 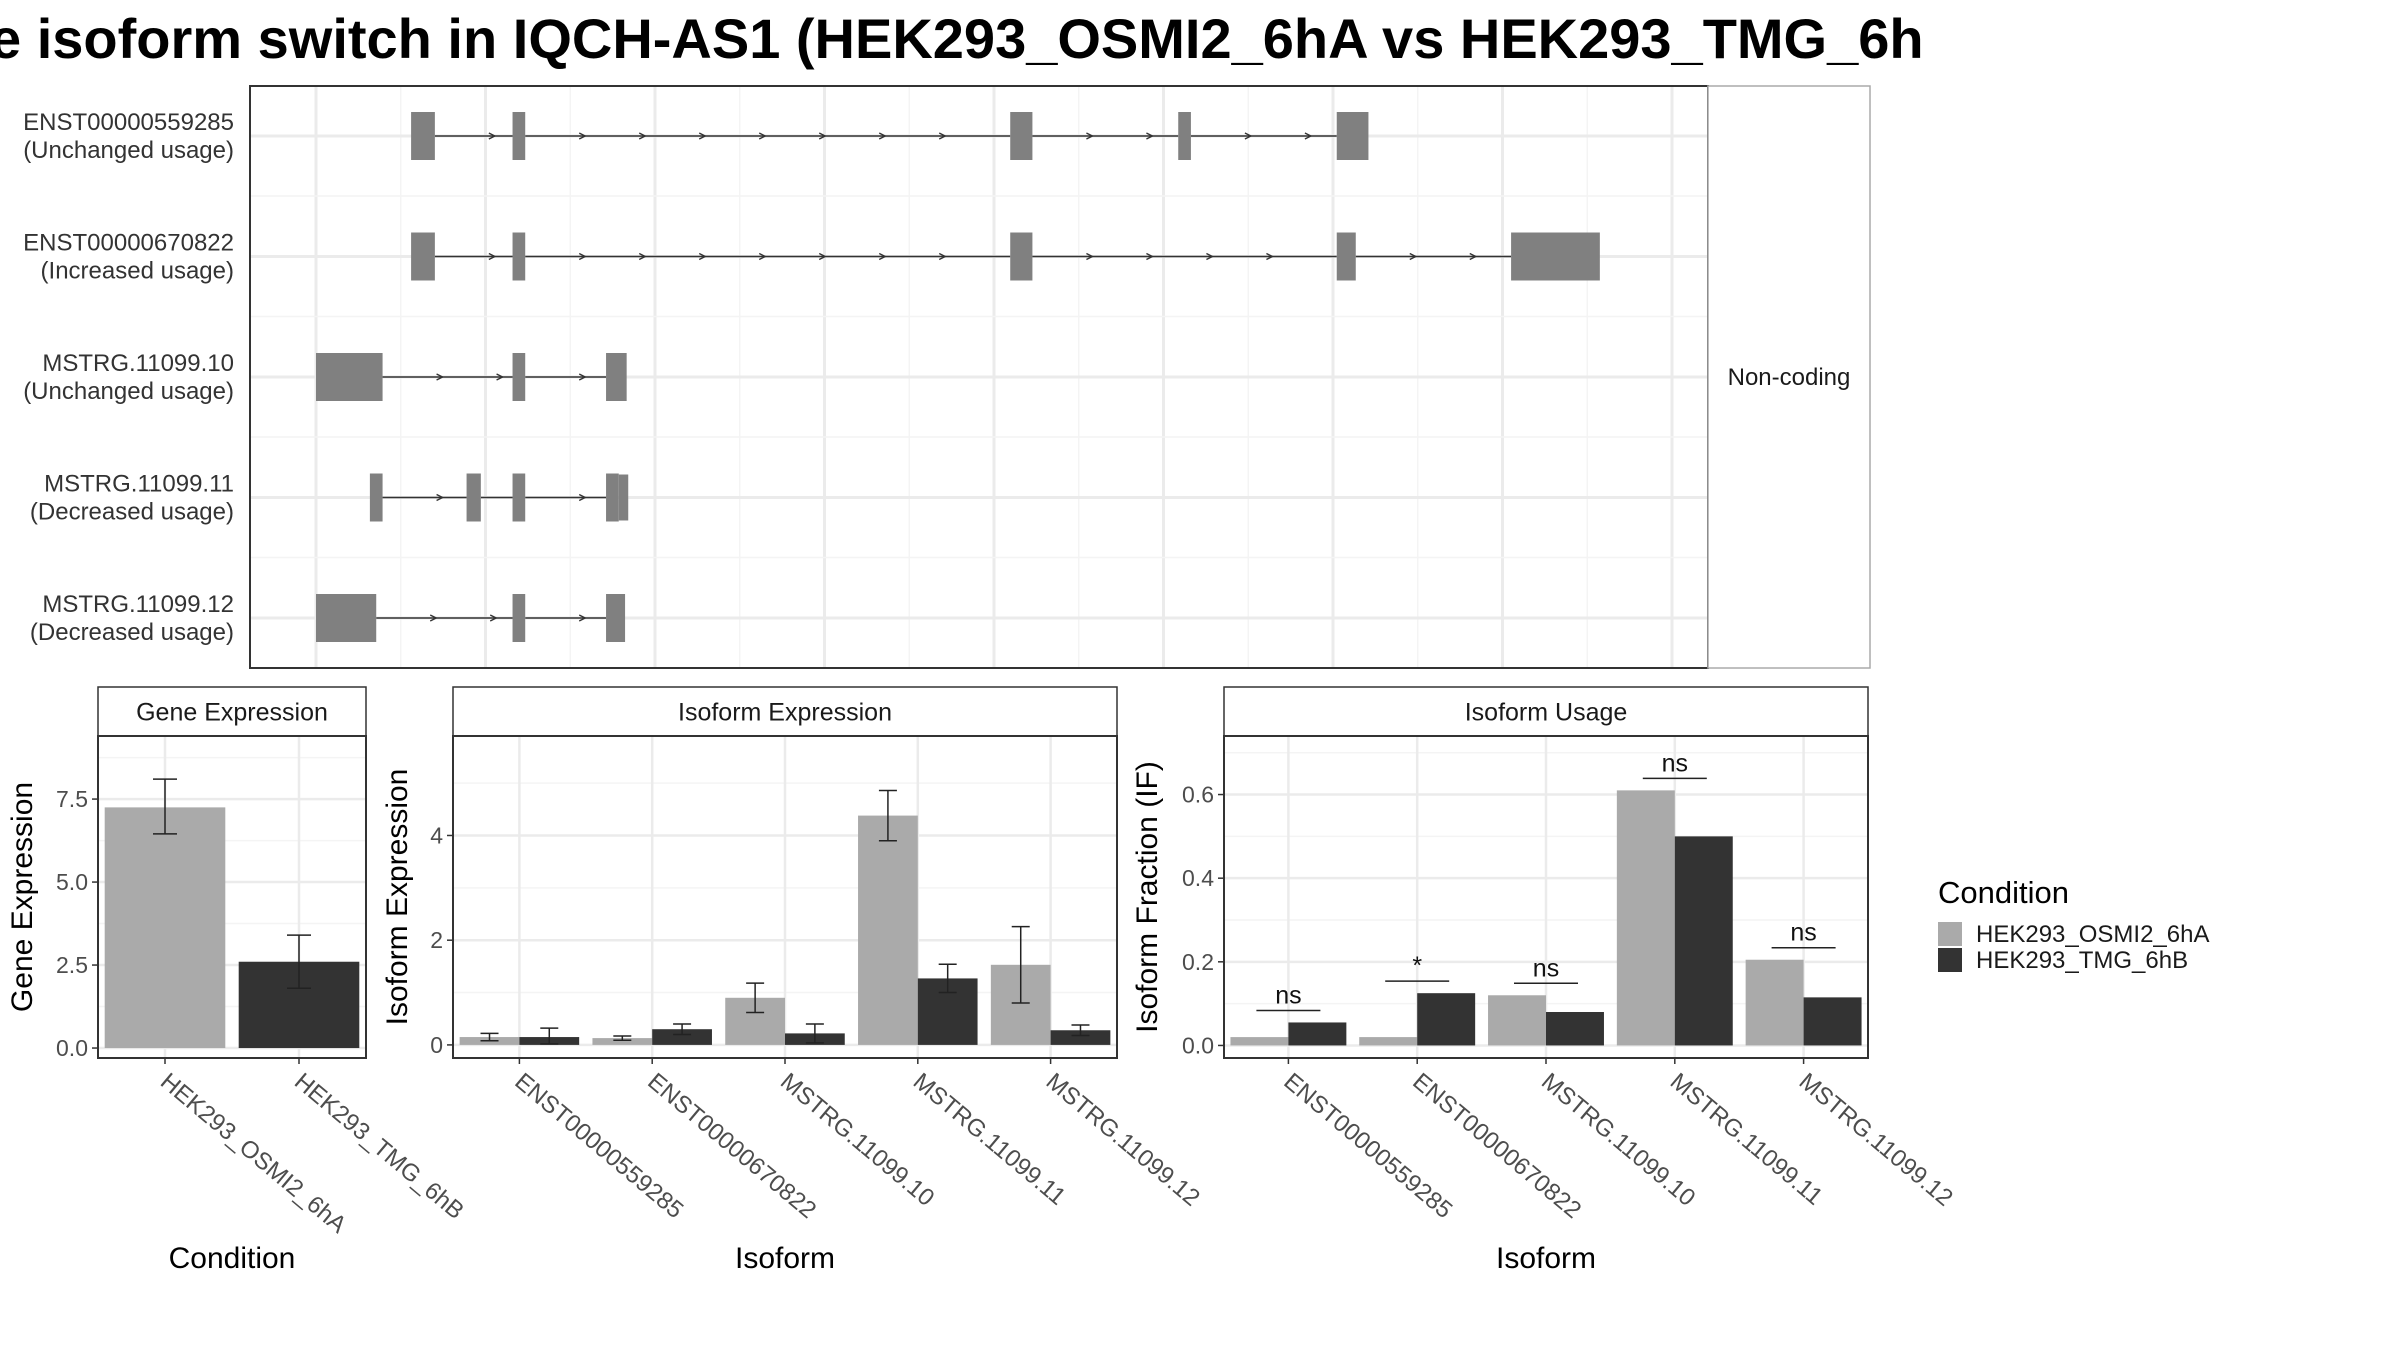 I want to click on facet-strip, so click(x=1789, y=377).